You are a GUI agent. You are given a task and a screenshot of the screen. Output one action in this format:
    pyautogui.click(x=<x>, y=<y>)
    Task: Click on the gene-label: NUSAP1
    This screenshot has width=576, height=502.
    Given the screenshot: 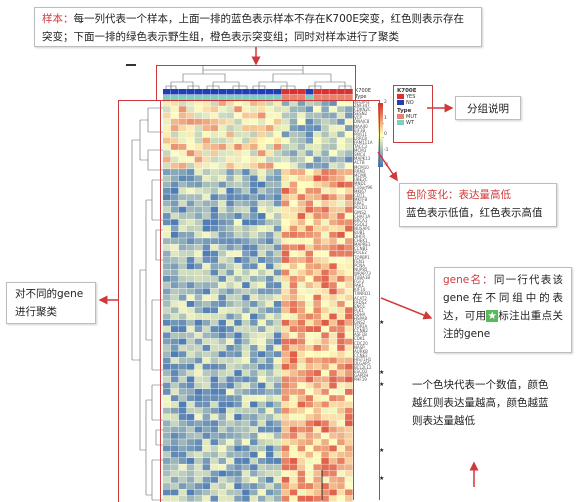 What is the action you would take?
    pyautogui.click(x=362, y=228)
    